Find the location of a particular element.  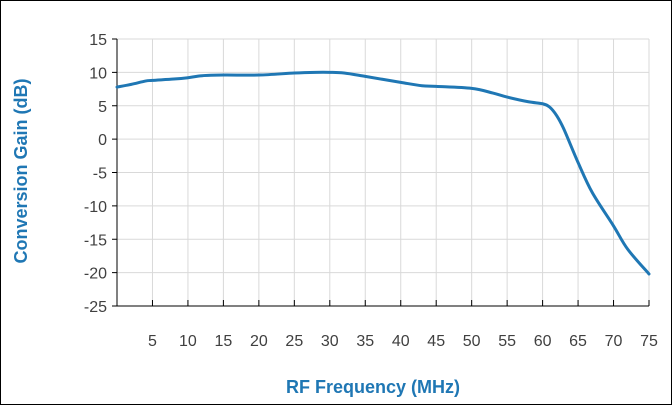

x-axis-title: RF Frequency (MHz) is located at coordinates (373, 387).